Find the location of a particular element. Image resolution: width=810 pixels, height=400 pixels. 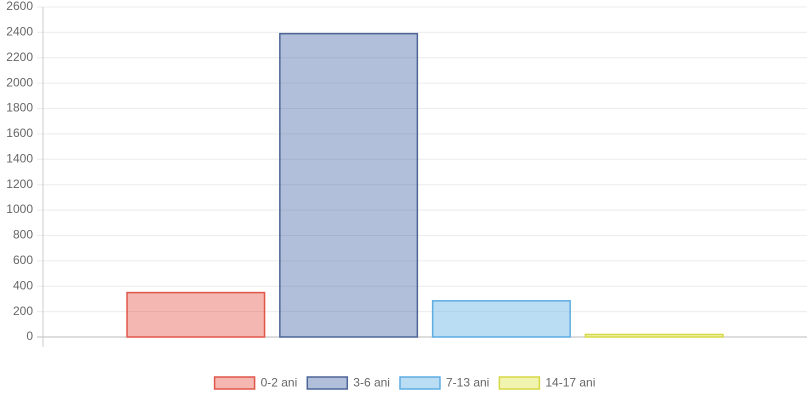

y-tick-label: 2200 is located at coordinates (19, 57).